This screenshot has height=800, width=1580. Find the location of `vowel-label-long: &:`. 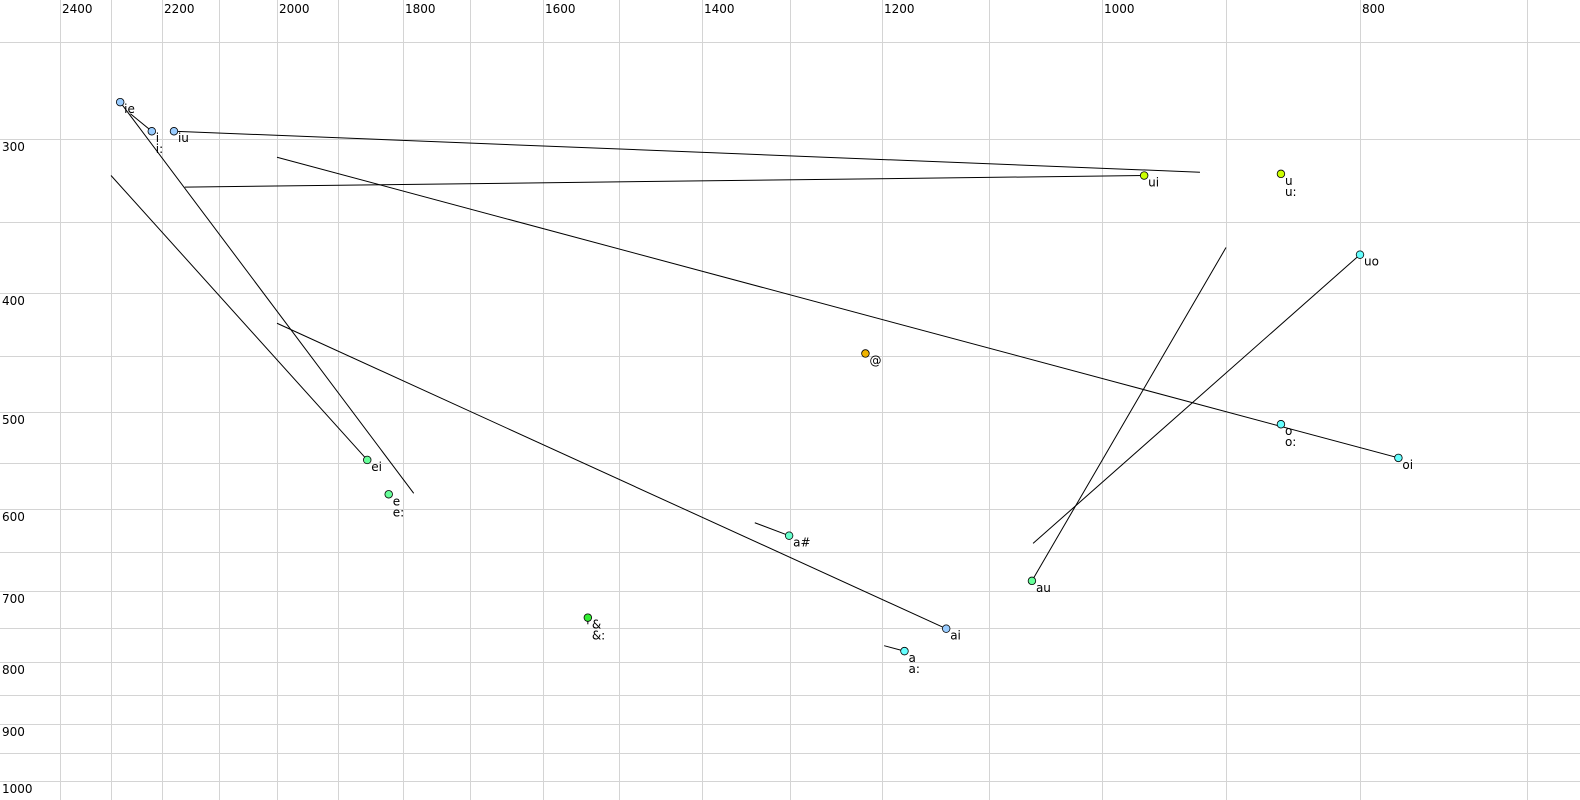

vowel-label-long: &: is located at coordinates (598, 636).